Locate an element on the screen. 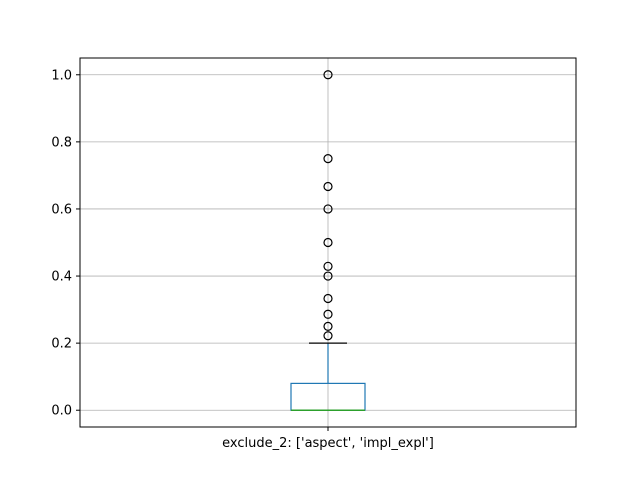 This screenshot has height=480, width=640. x-category-label: exclude_2: ['aspect', 'impl_expl'] is located at coordinates (328, 443).